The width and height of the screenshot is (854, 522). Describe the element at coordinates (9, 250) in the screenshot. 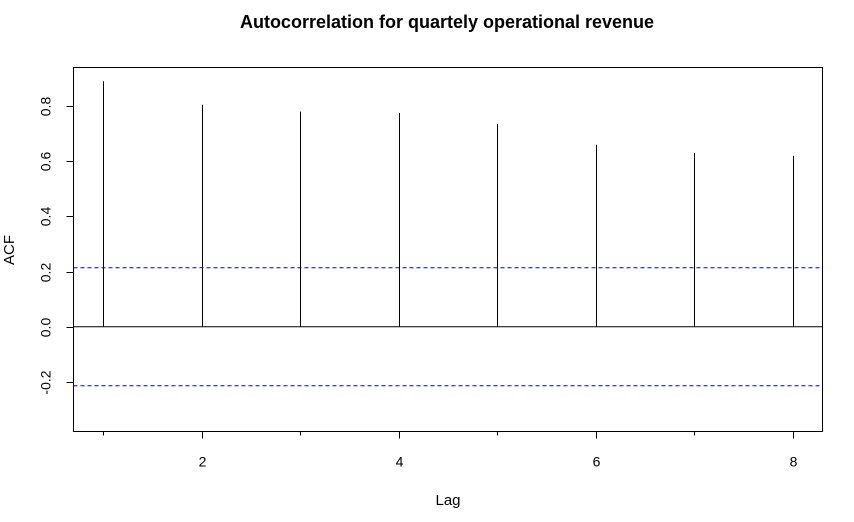

I see `y-axis-label: ACF` at that location.